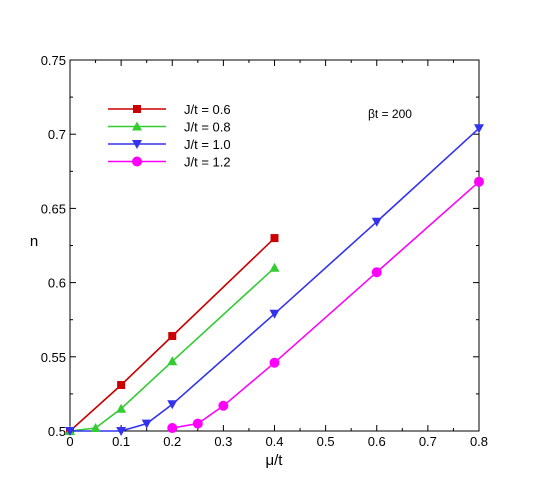 This screenshot has width=545, height=485. Describe the element at coordinates (53, 208) in the screenshot. I see `y-tick-label: 0.65` at that location.